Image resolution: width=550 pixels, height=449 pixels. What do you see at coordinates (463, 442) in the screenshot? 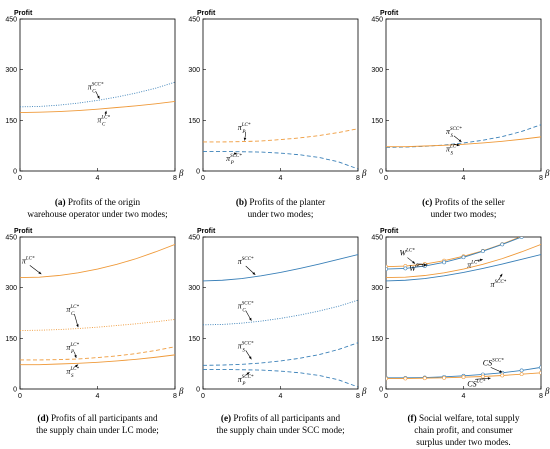
I see `caption-line-3: surplus under two modes.` at bounding box center [463, 442].